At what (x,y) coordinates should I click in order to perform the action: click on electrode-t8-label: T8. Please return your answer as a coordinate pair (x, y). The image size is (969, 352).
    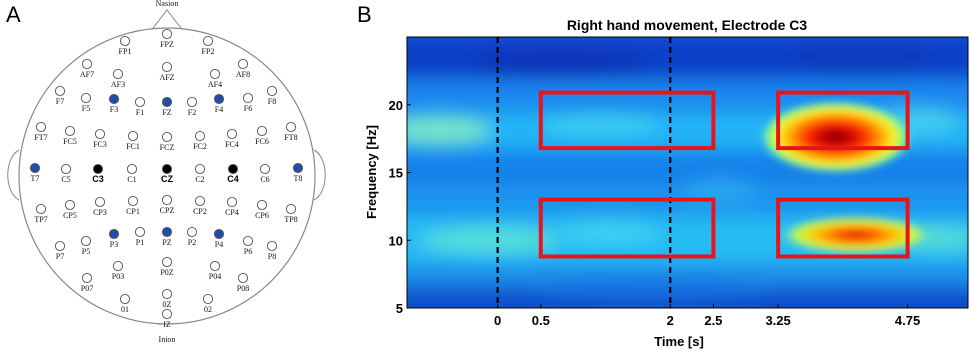
    Looking at the image, I should click on (298, 178).